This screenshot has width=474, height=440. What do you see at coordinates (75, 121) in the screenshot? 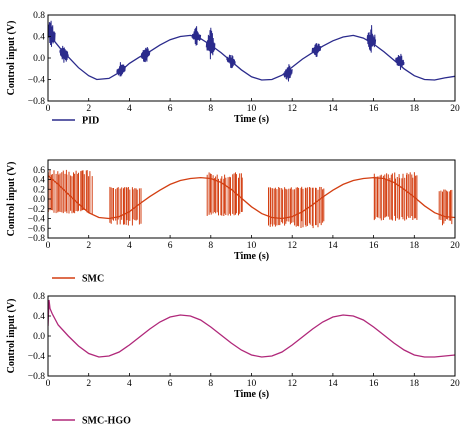
I see `legend: PID` at bounding box center [75, 121].